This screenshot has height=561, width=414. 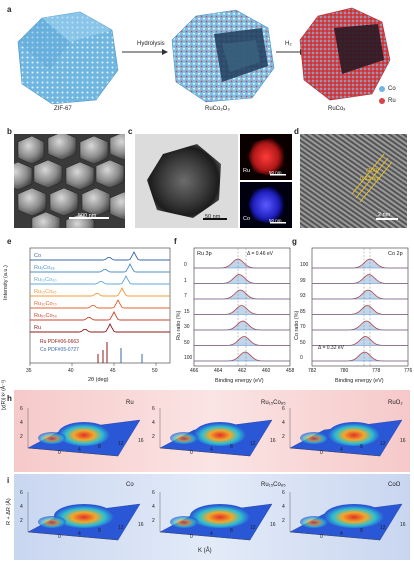 What do you see at coordinates (273, 485) in the screenshot?
I see `map-i-ru15co85-label: Ru₁₅Co₈₅` at bounding box center [273, 485].